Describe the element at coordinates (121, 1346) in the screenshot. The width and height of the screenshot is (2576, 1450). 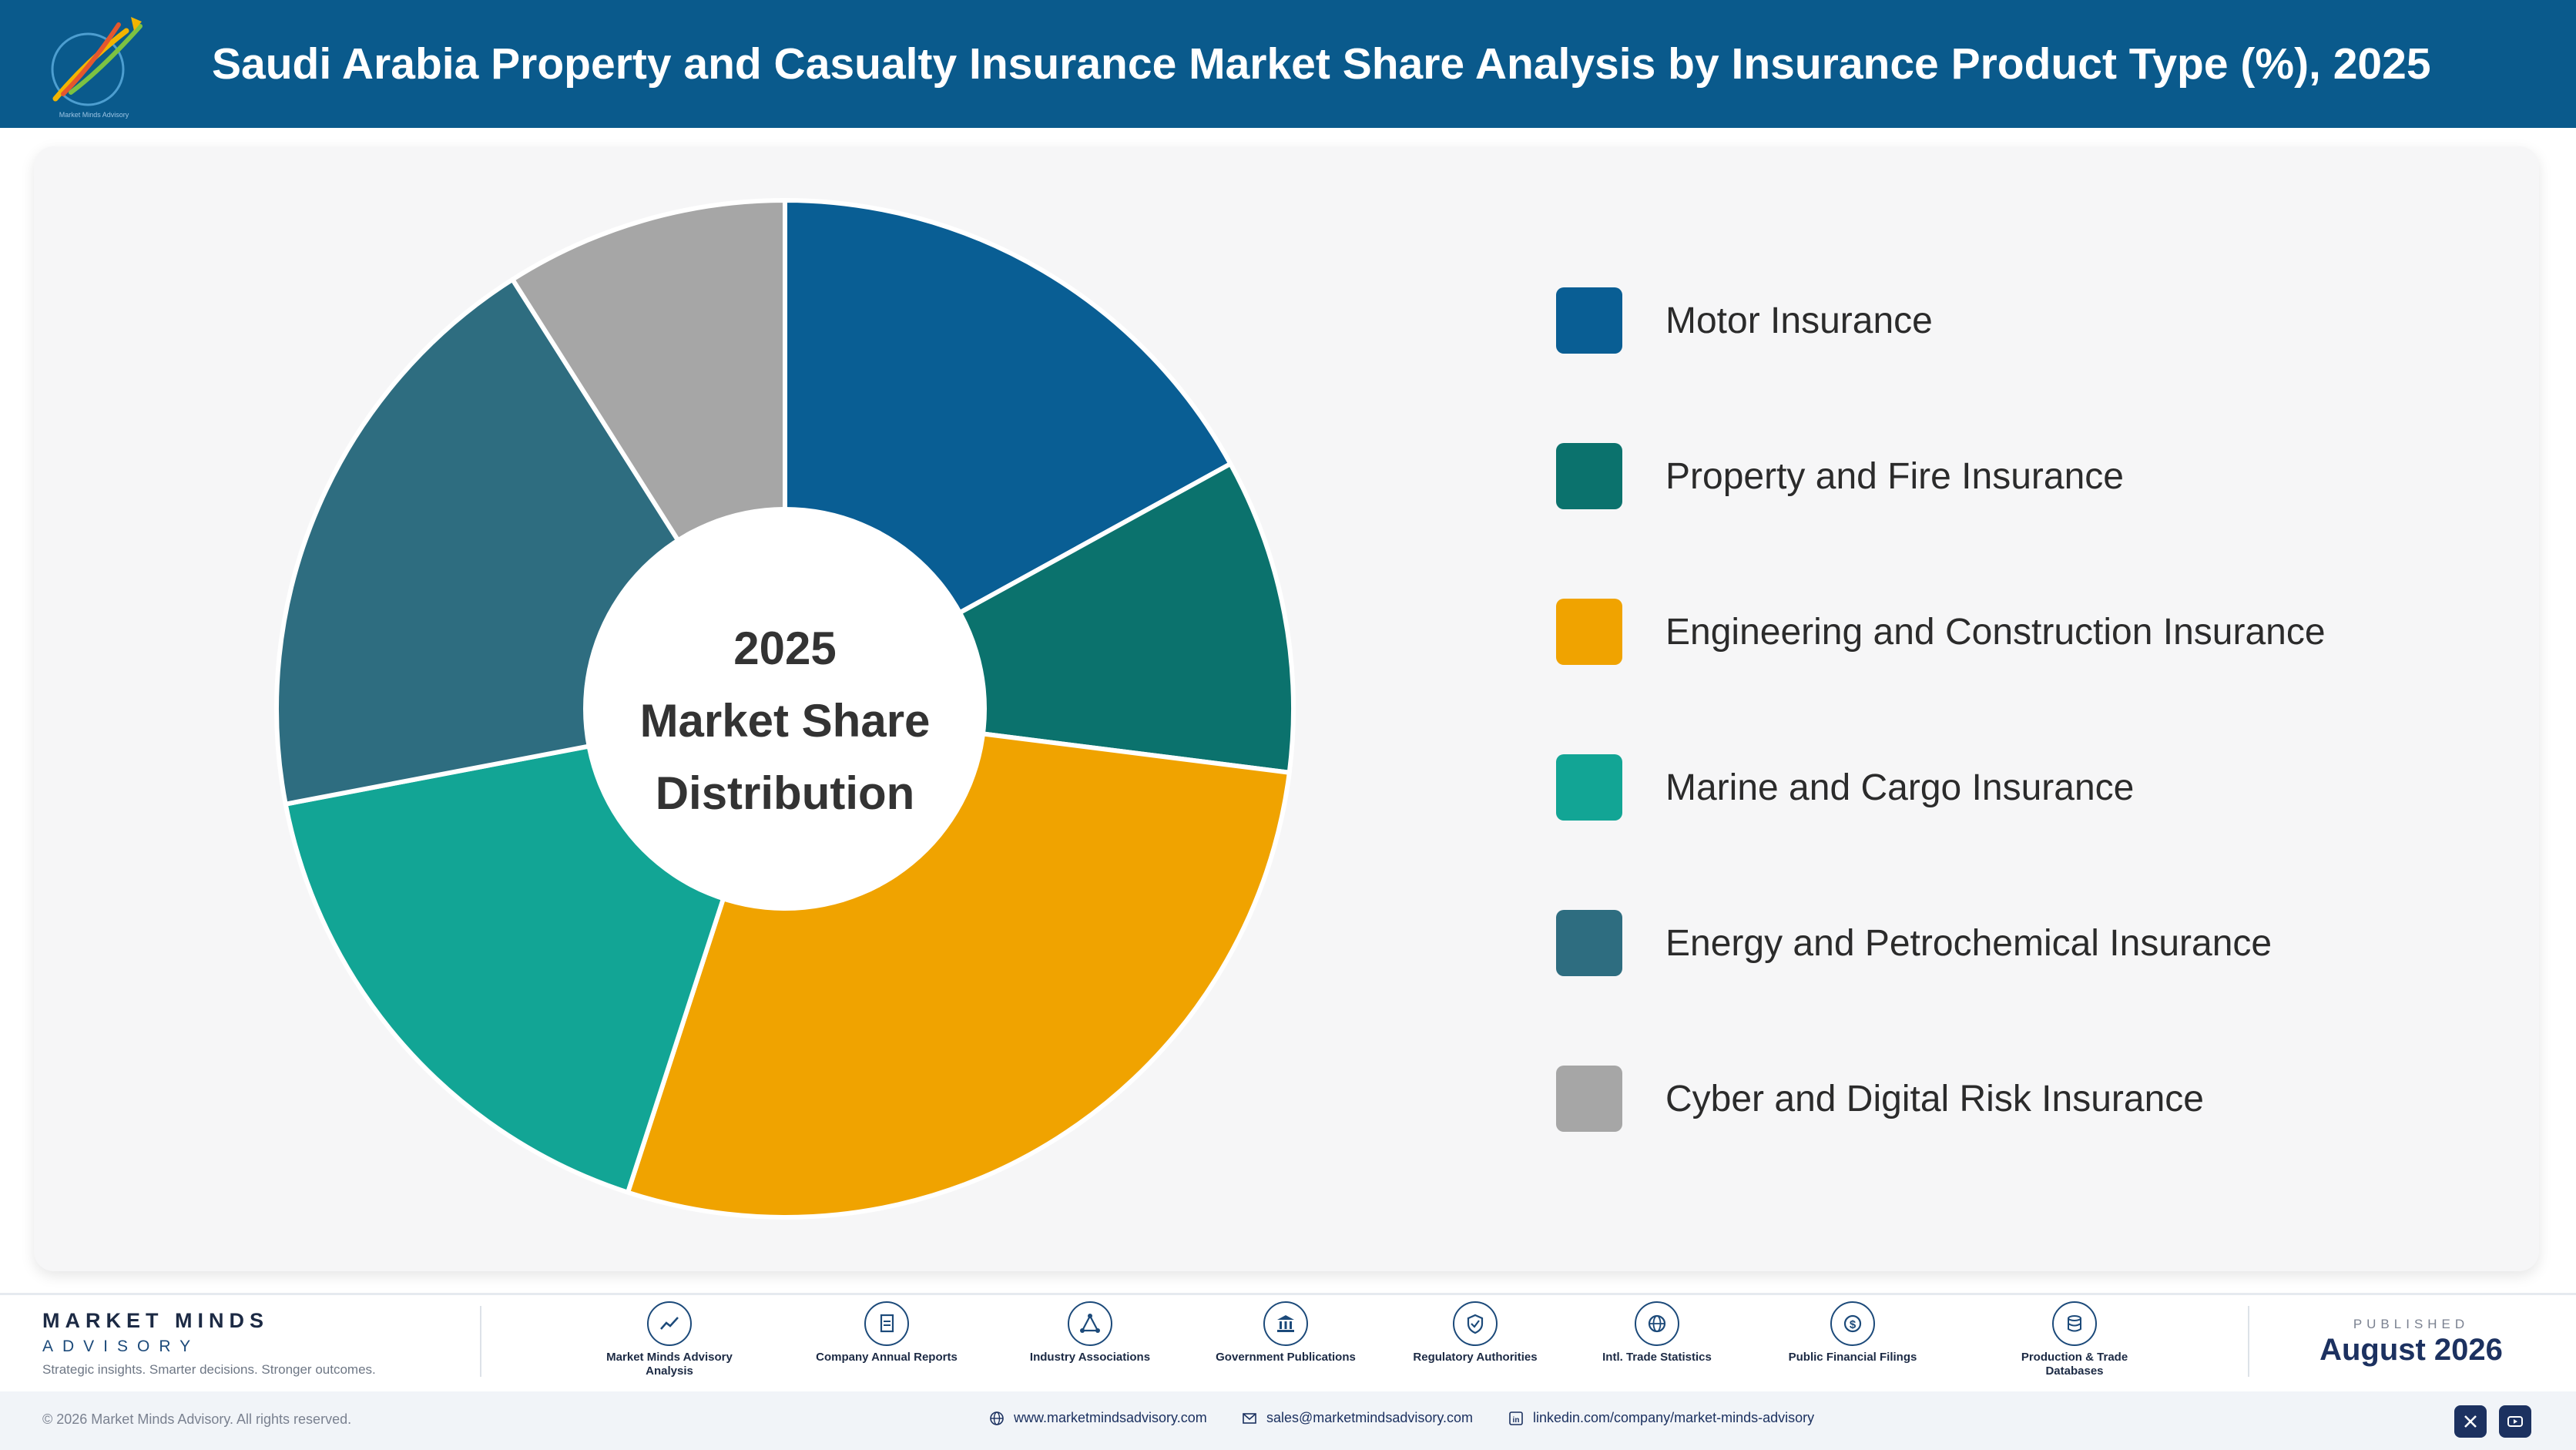
I see `brand-subtitle: ADVISORY` at that location.